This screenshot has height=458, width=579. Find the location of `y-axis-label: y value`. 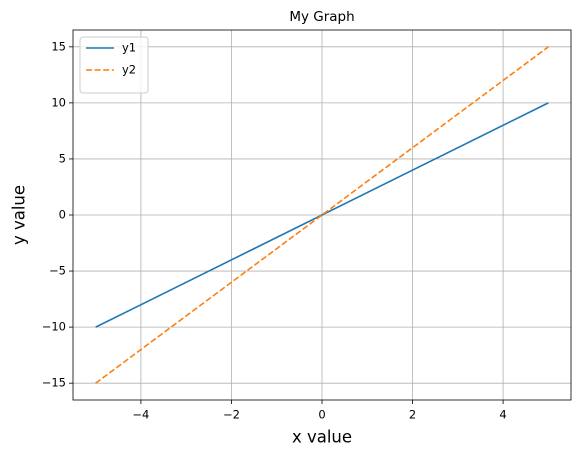

y-axis-label: y value is located at coordinates (19, 215).